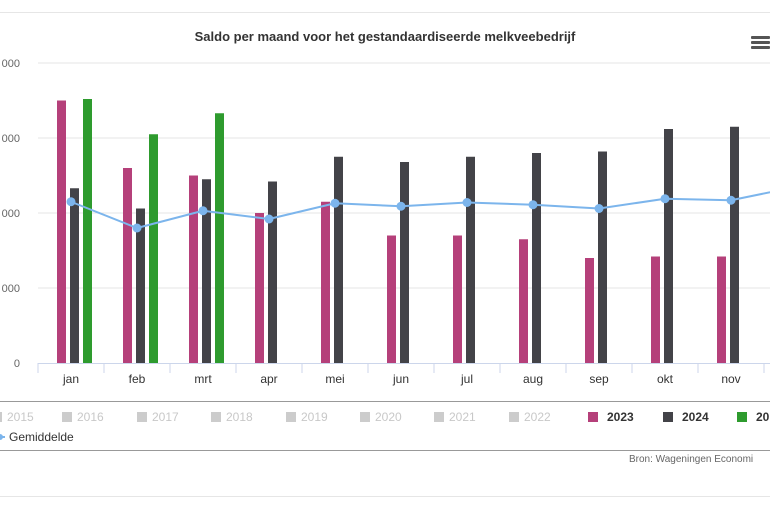  I want to click on average-line, so click(420, 210).